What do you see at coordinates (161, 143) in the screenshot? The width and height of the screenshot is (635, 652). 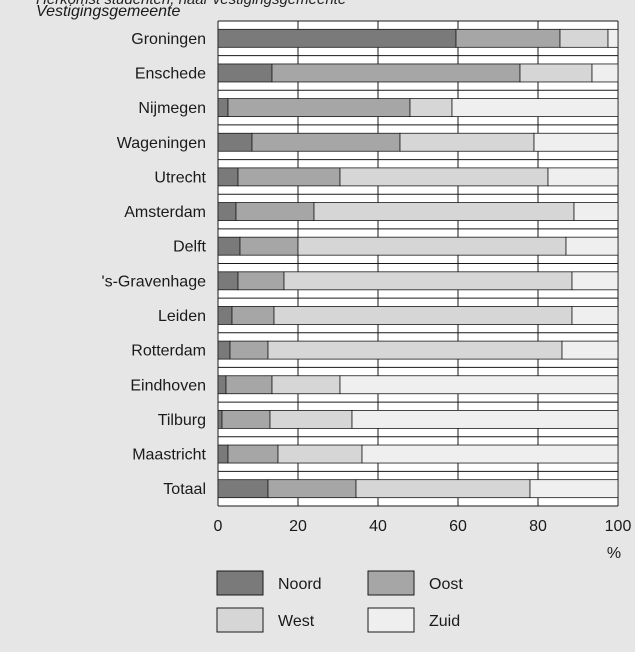 I see `category-label: Wageningen` at bounding box center [161, 143].